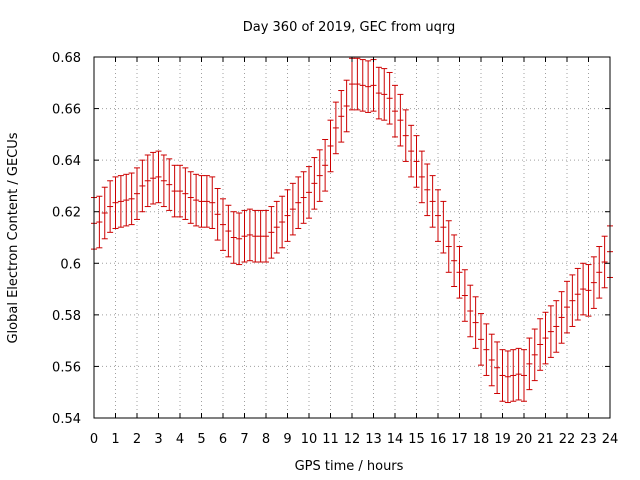 The height and width of the screenshot is (480, 640). I want to click on x-tick-label: 20, so click(524, 439).